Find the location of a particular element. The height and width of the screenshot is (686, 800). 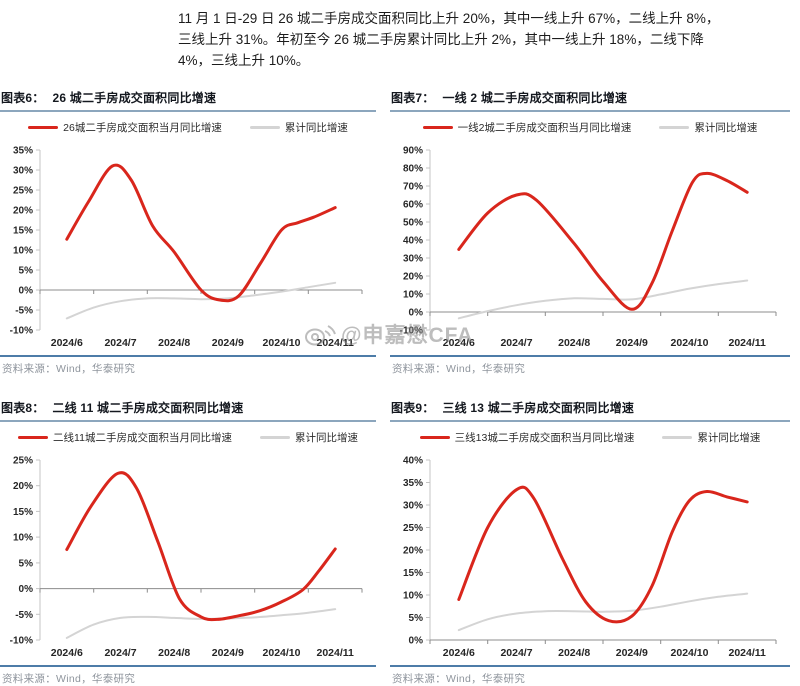

legend-label: 二线11城二手房成交面积当月同比增速 is located at coordinates (142, 437).